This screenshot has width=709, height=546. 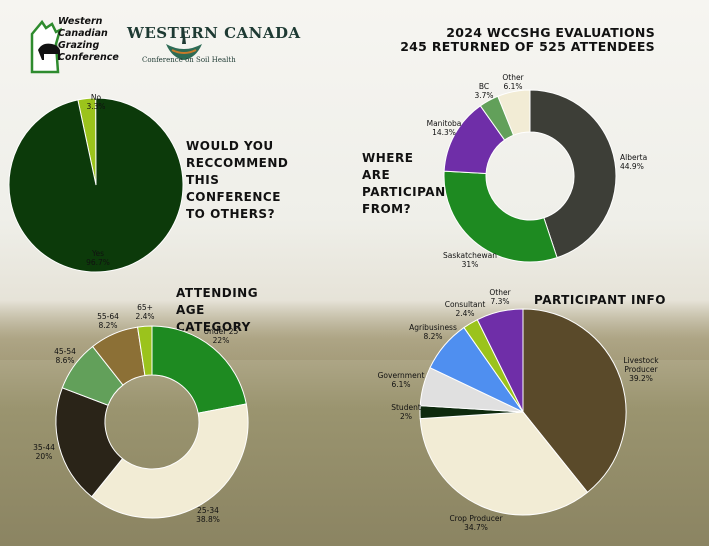 I want to click on age-label-35-44: 35-44 20%, so click(x=44, y=452).